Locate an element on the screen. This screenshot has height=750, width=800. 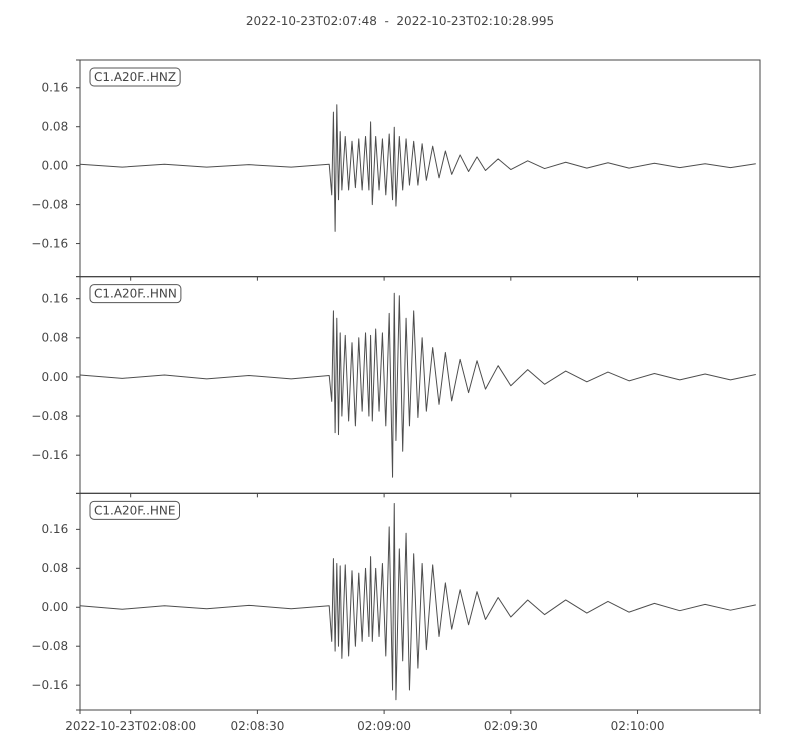
annotation: C1.A20F..HNN is located at coordinates (135, 293).